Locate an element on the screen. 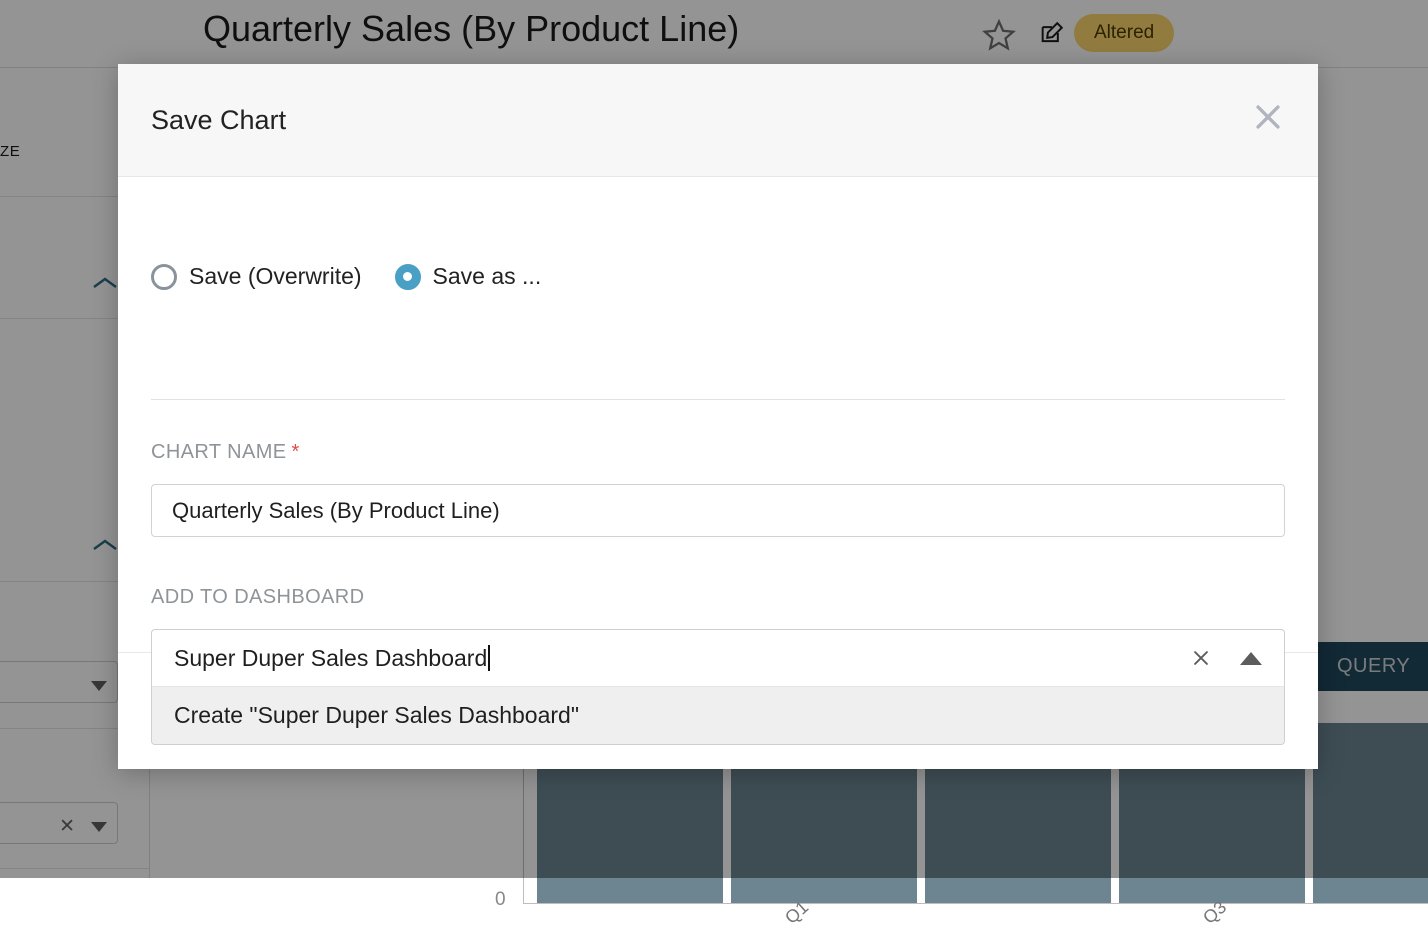 The height and width of the screenshot is (946, 1428). radio-circle-icon is located at coordinates (164, 277).